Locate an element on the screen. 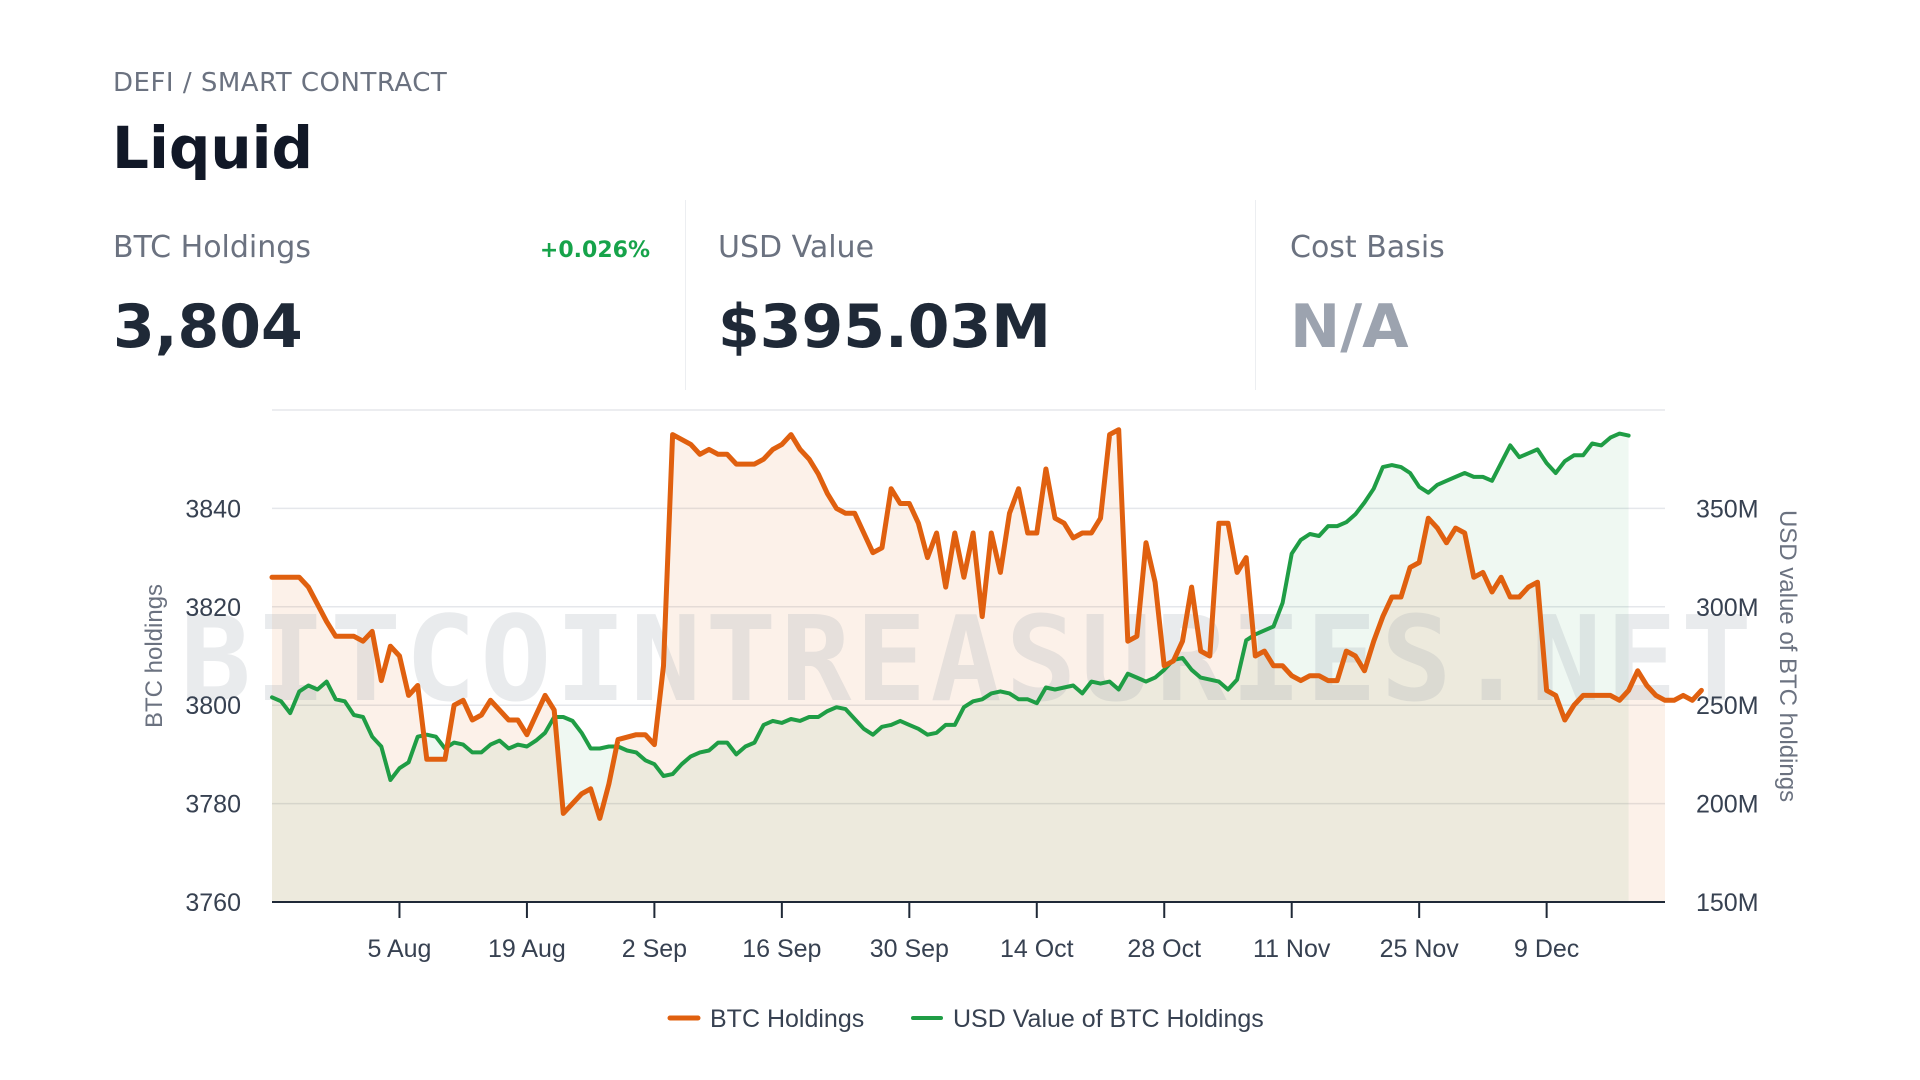  stat-usd-value: USD Value $395.03M is located at coordinates (968, 295).